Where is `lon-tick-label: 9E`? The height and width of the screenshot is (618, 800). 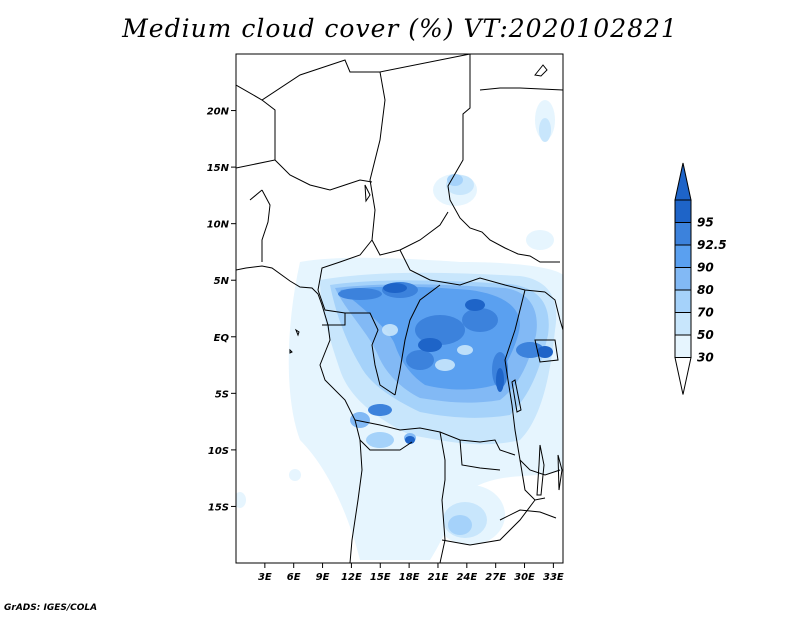 lon-tick-label: 9E is located at coordinates (323, 577).